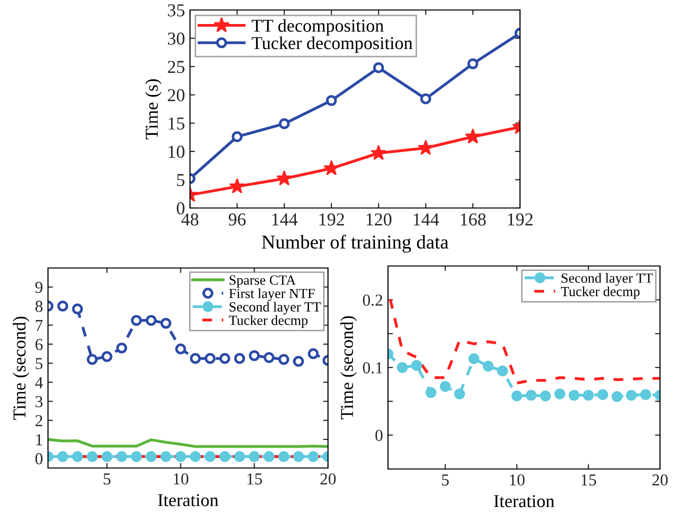 This screenshot has height=517, width=693. Describe the element at coordinates (39, 402) in the screenshot. I see `y-tick-label: 3` at that location.